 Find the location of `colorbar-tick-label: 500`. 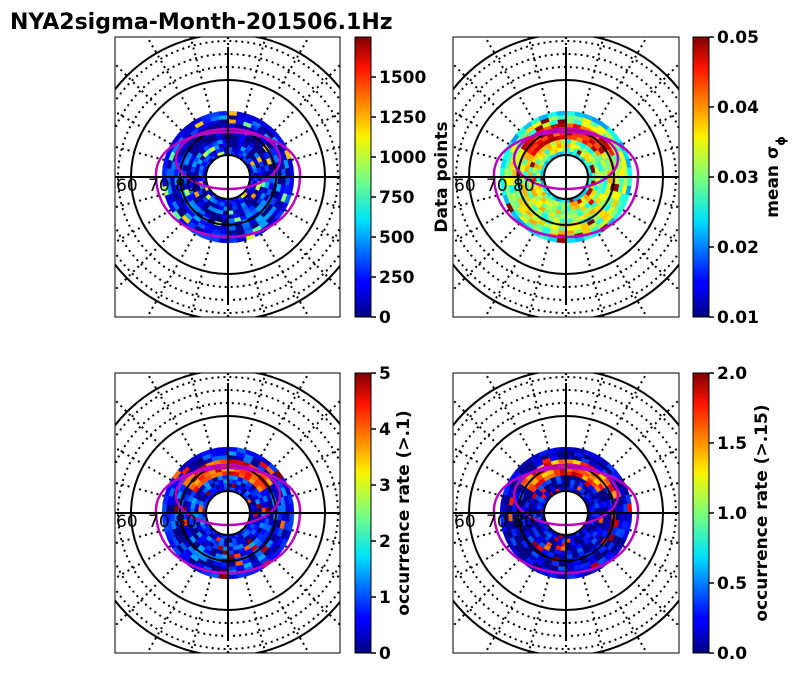

colorbar-tick-label: 500 is located at coordinates (397, 238).